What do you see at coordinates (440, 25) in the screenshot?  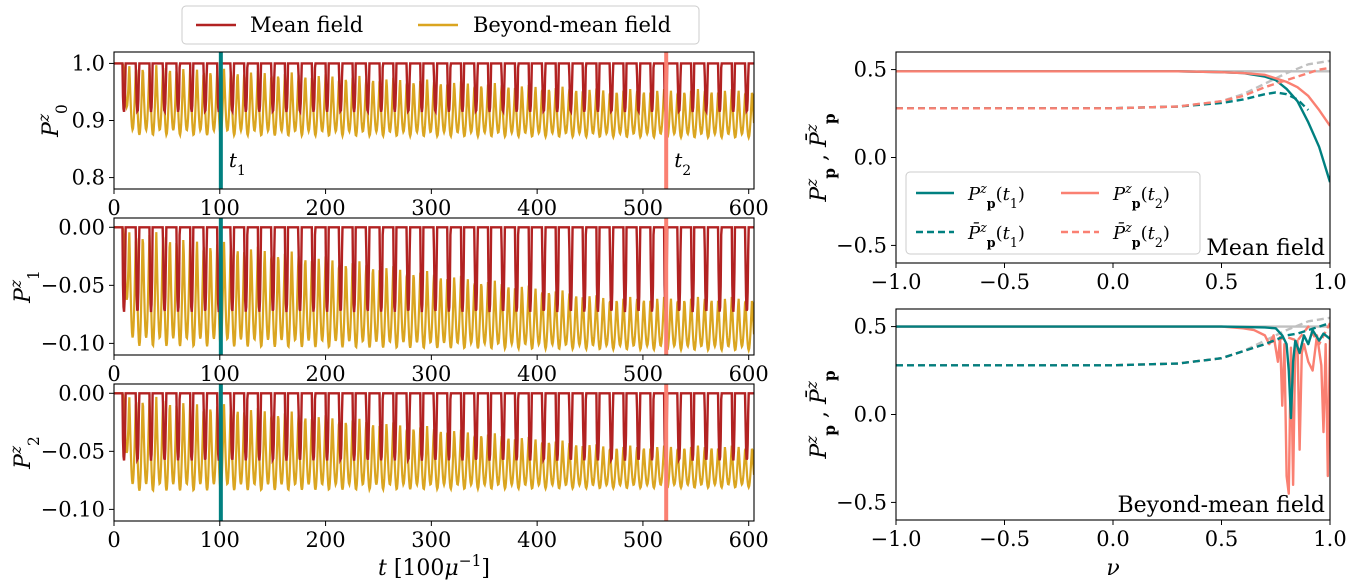 I see `top-legend: Mean field Beyond-mean field` at bounding box center [440, 25].